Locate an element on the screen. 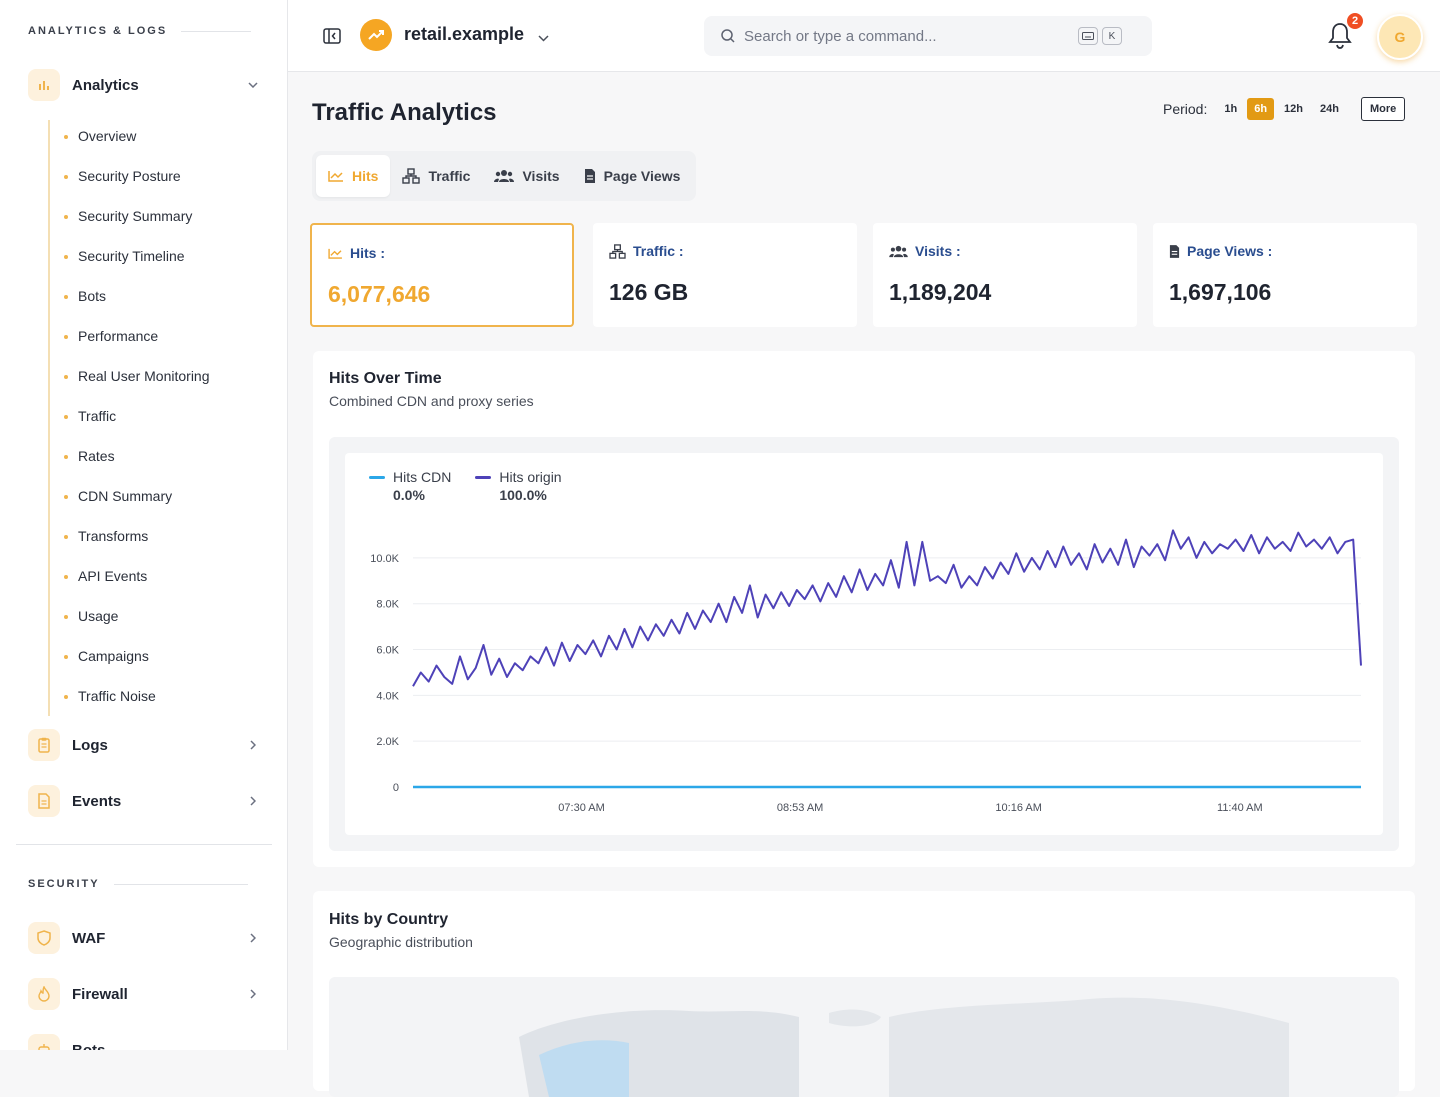 The image size is (1440, 1097). chart-legend: Hits CDN 0.0% Hits origin 100.0% is located at coordinates (477, 486).